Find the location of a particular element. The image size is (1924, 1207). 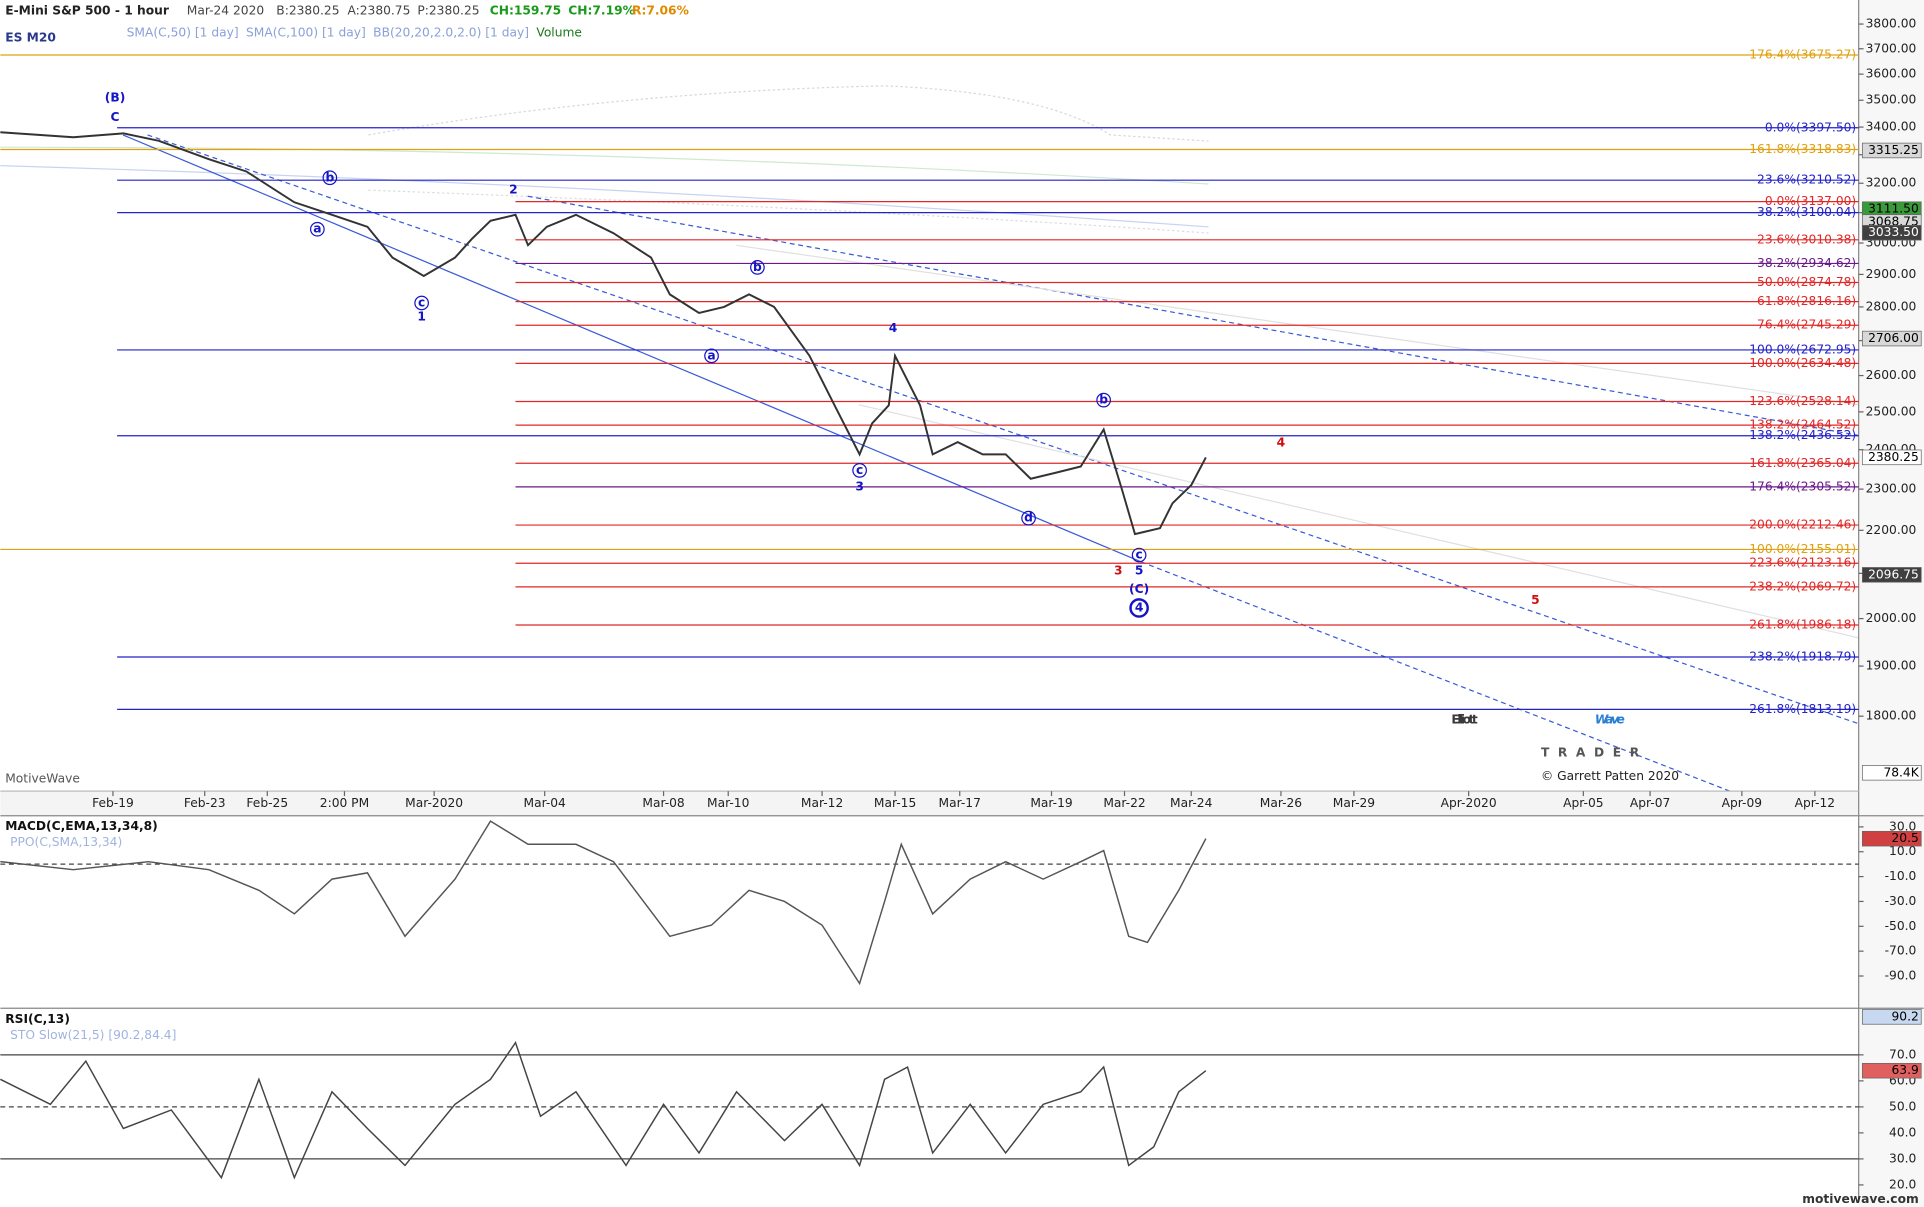

y-tick-label: 2900.00 is located at coordinates (1891, 274).